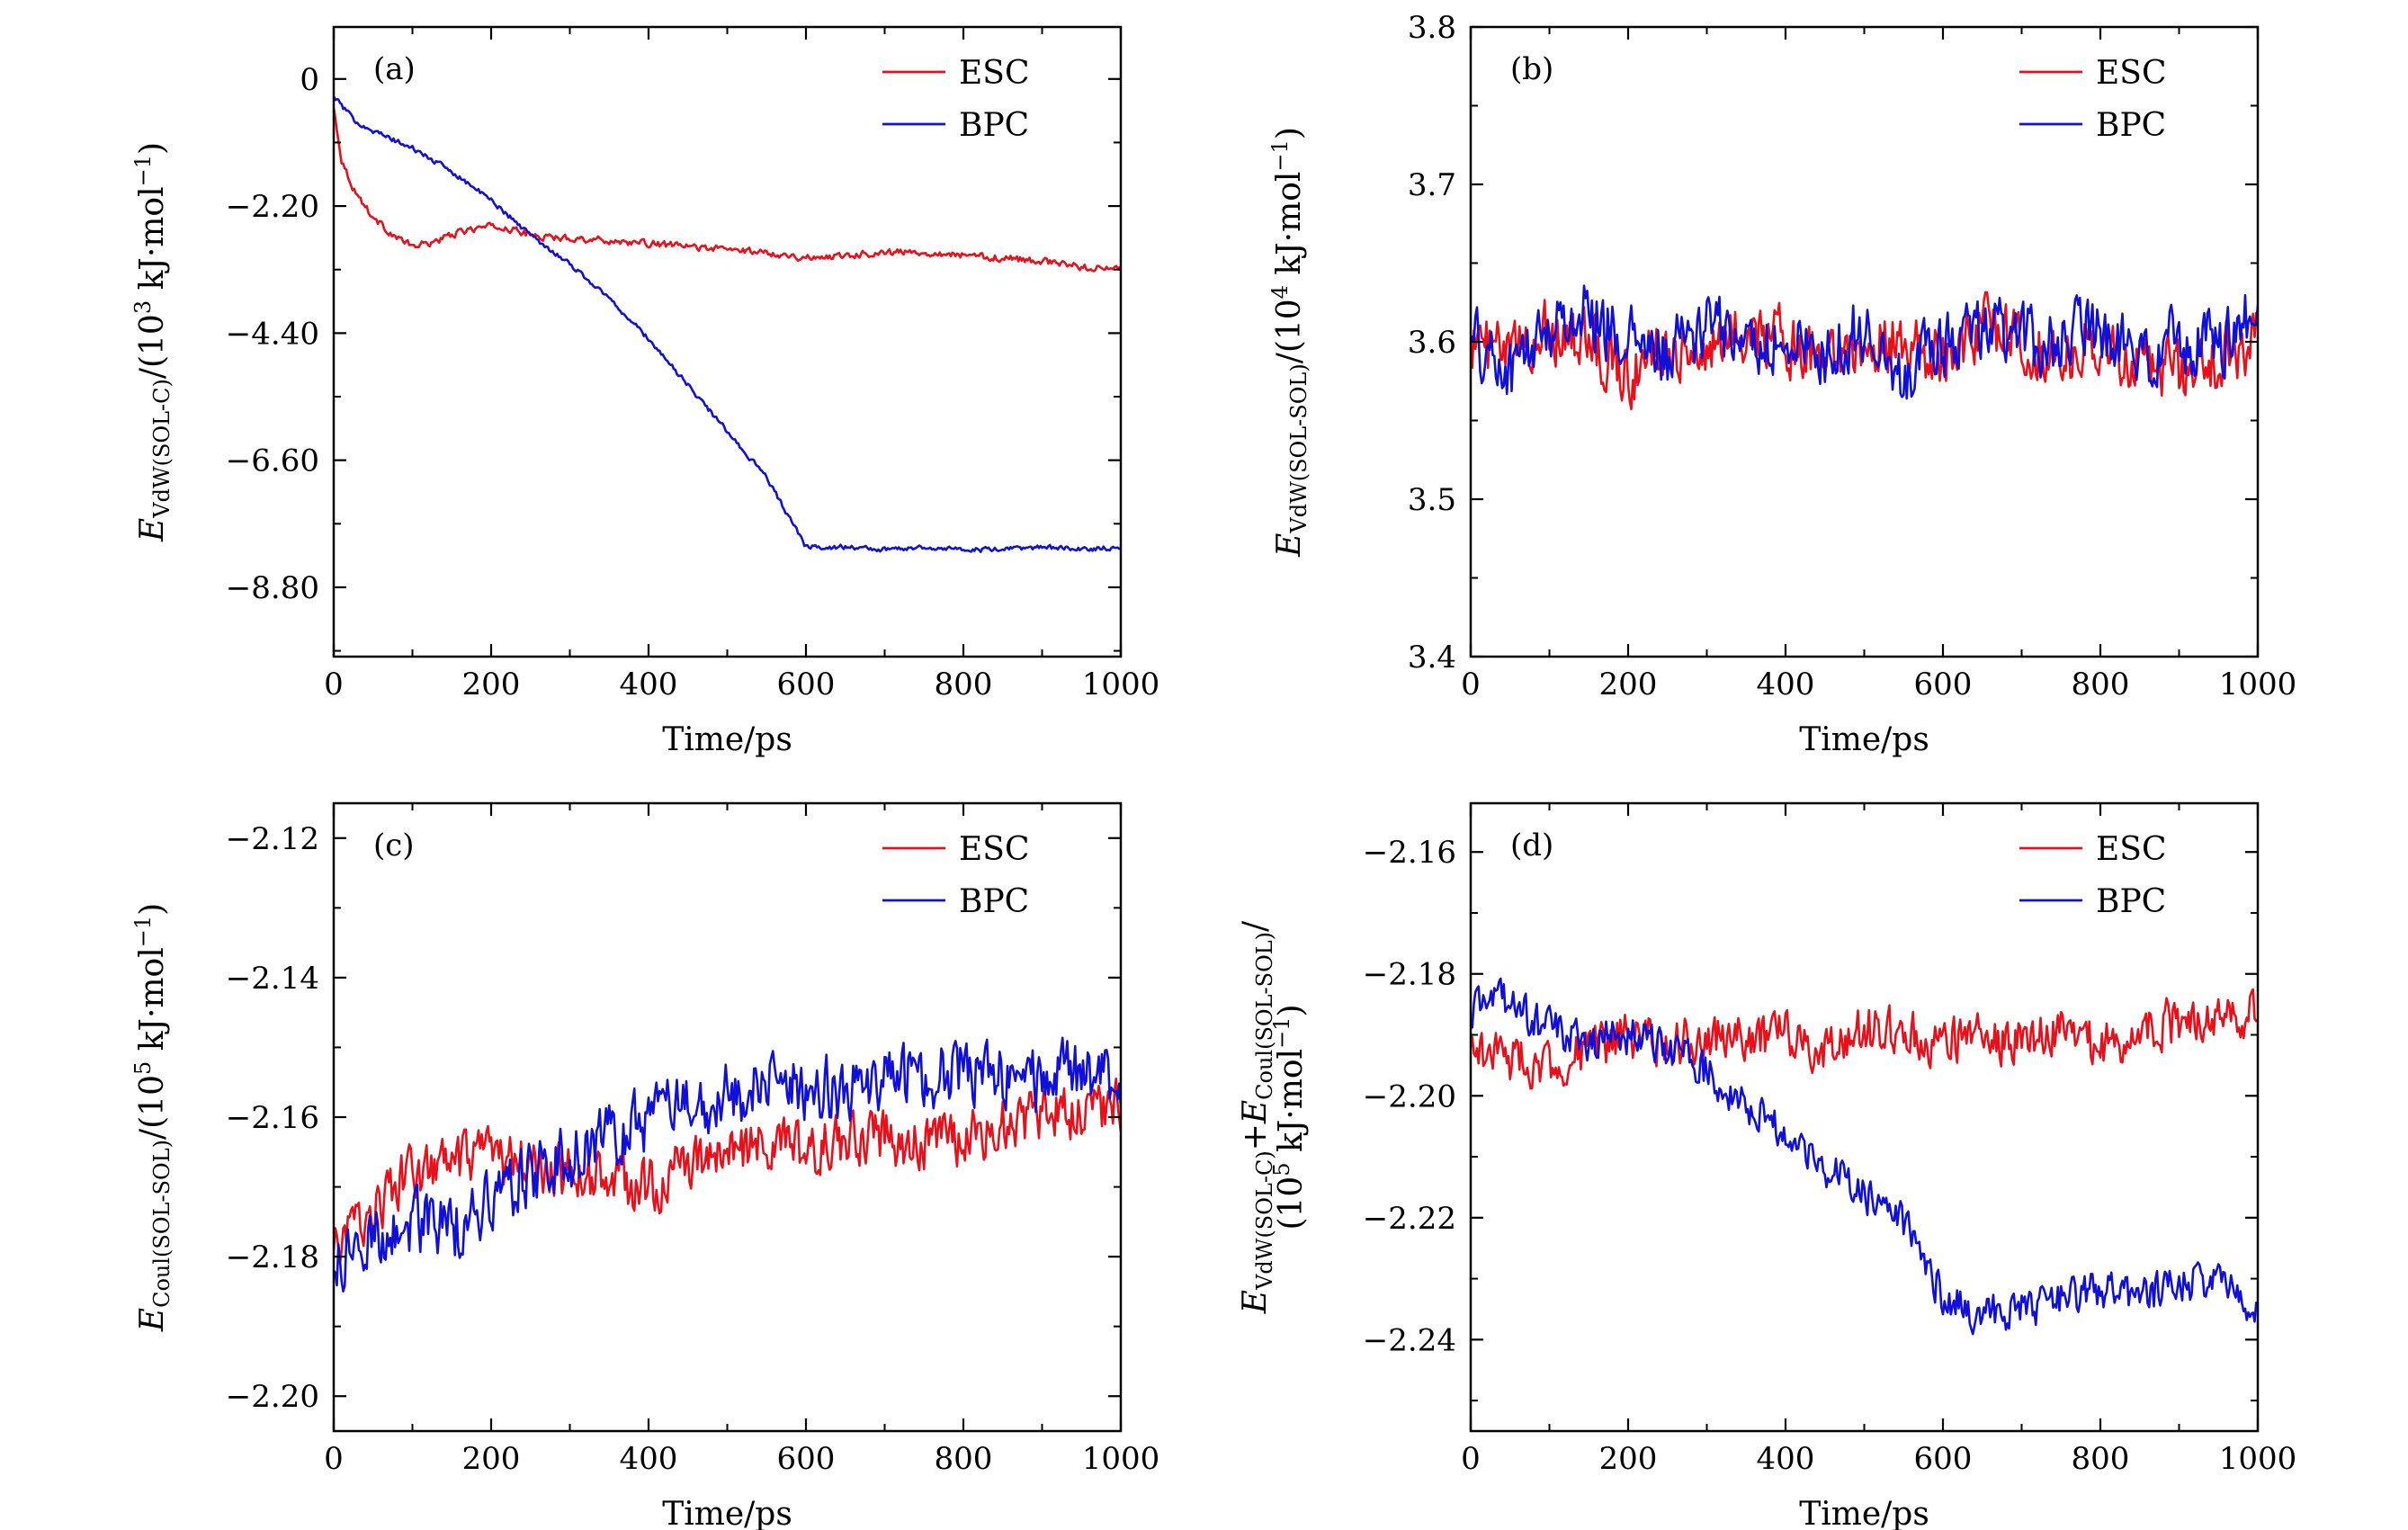 The height and width of the screenshot is (1530, 2408). I want to click on y-tick-label: 3.4, so click(1432, 658).